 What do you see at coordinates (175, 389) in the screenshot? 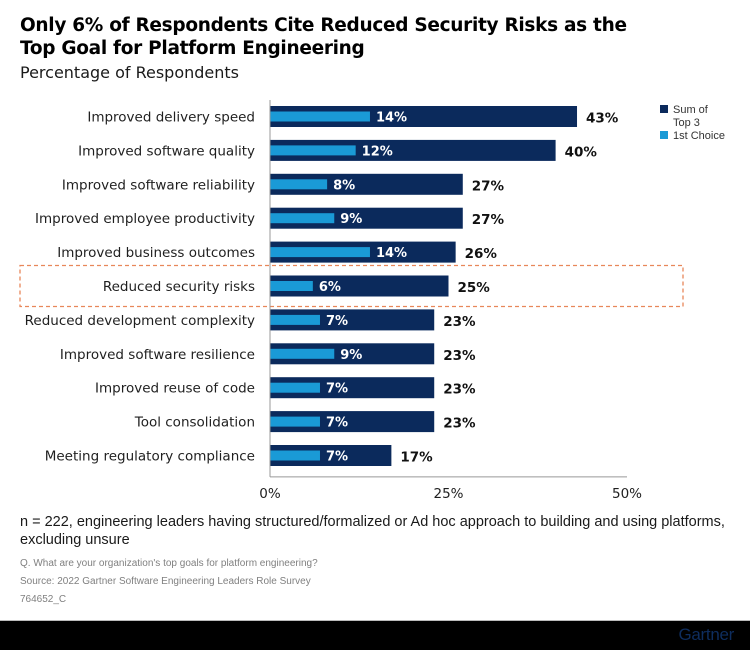
I see `category-label: Improved reuse of code` at bounding box center [175, 389].